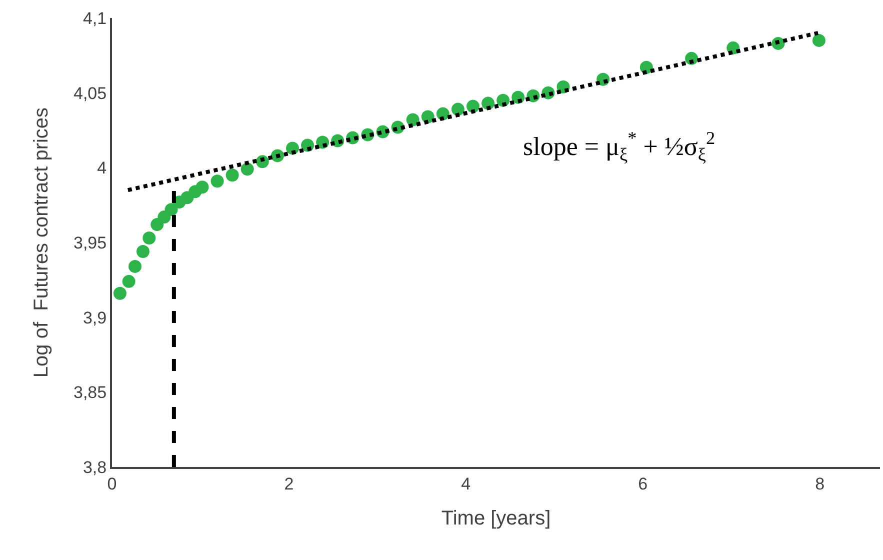  I want to click on x-tick-label: 0, so click(112, 484).